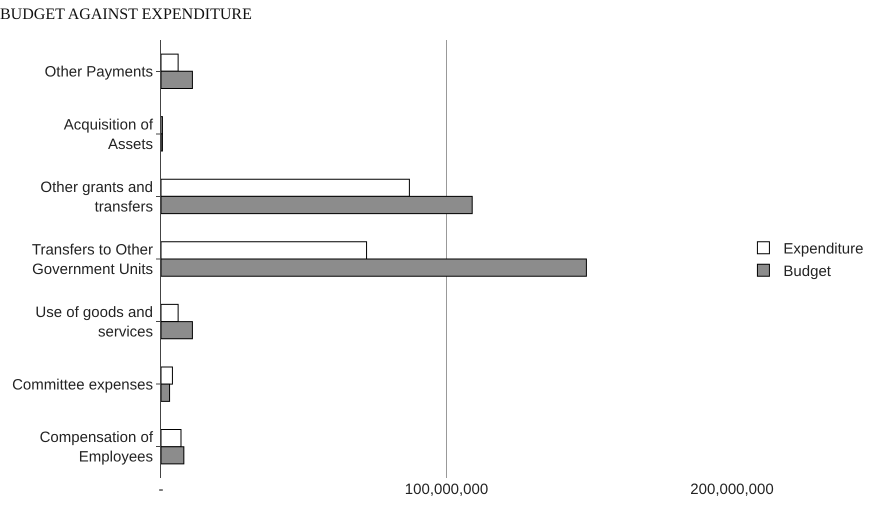  What do you see at coordinates (94, 322) in the screenshot?
I see `y-tick-label: Use of goods and services` at bounding box center [94, 322].